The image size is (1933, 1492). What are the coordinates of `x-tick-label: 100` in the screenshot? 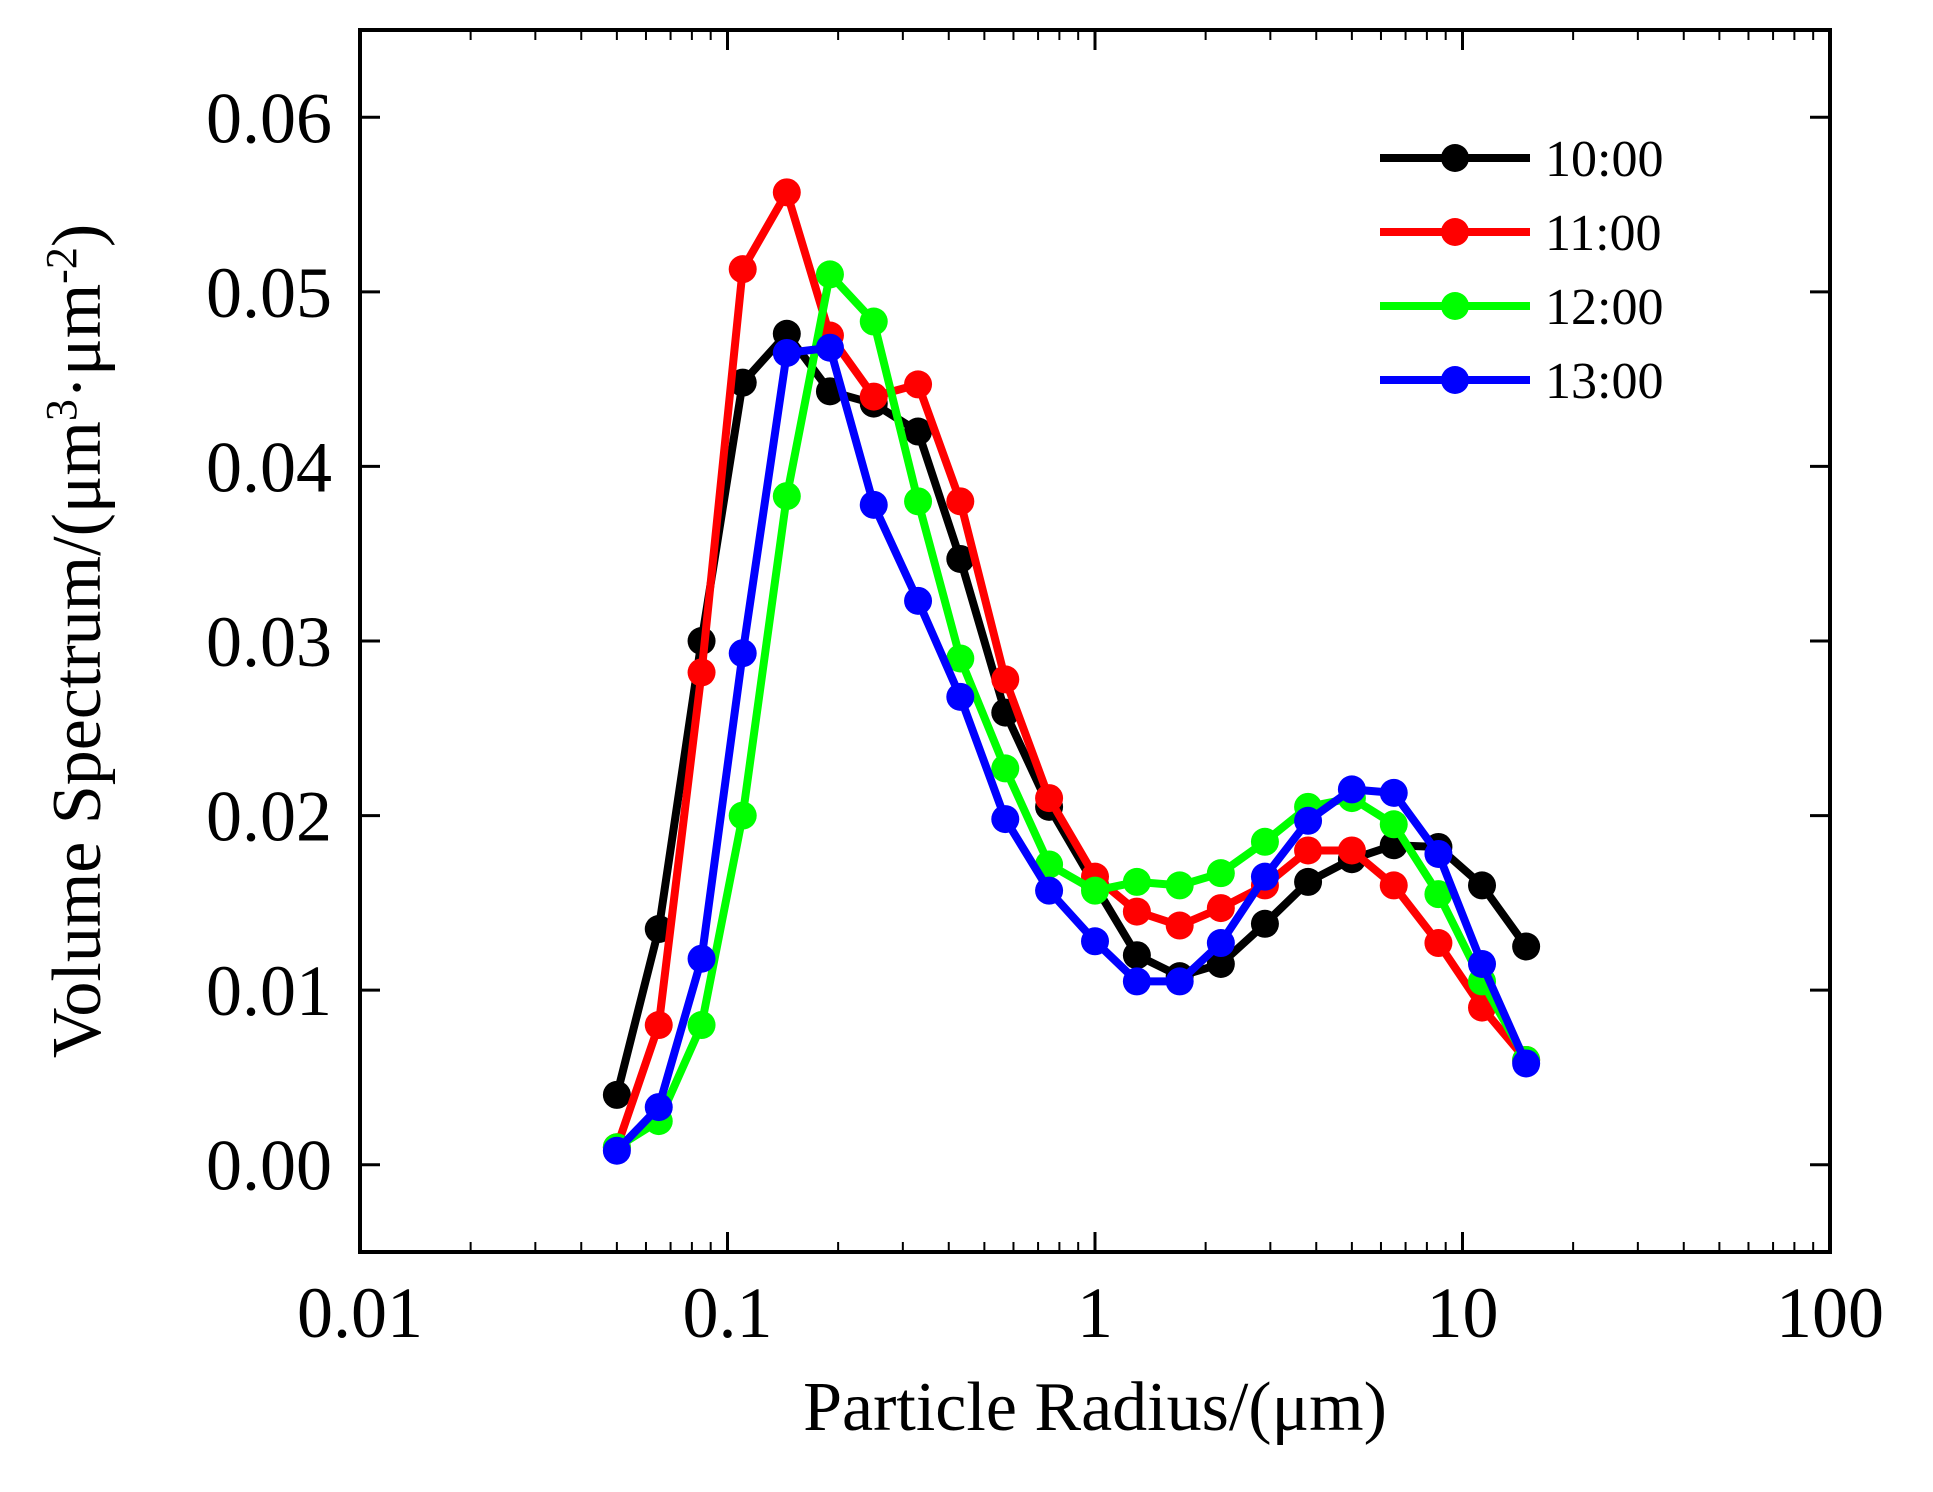 It's located at (1830, 1313).